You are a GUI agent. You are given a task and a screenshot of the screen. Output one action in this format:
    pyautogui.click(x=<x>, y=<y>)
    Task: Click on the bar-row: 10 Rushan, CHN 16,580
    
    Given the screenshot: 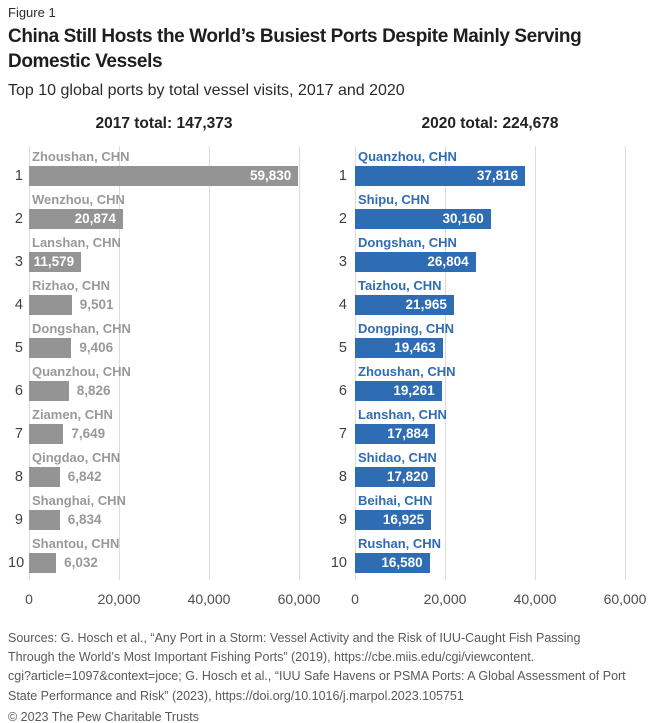 What is the action you would take?
    pyautogui.click(x=478, y=554)
    